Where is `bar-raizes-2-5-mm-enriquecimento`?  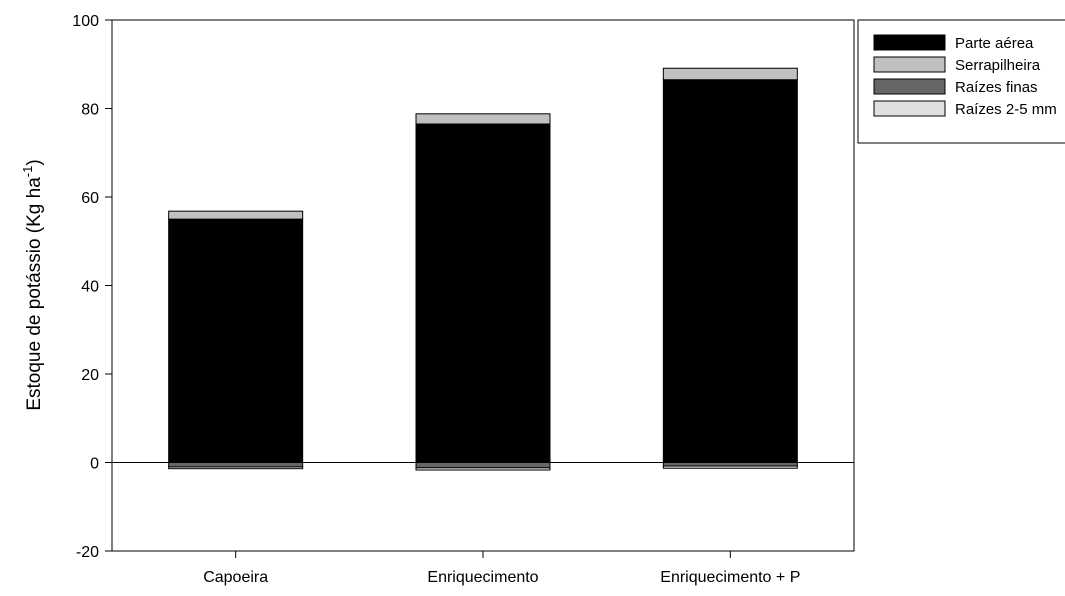
bar-raizes-2-5-mm-enriquecimento is located at coordinates (483, 469).